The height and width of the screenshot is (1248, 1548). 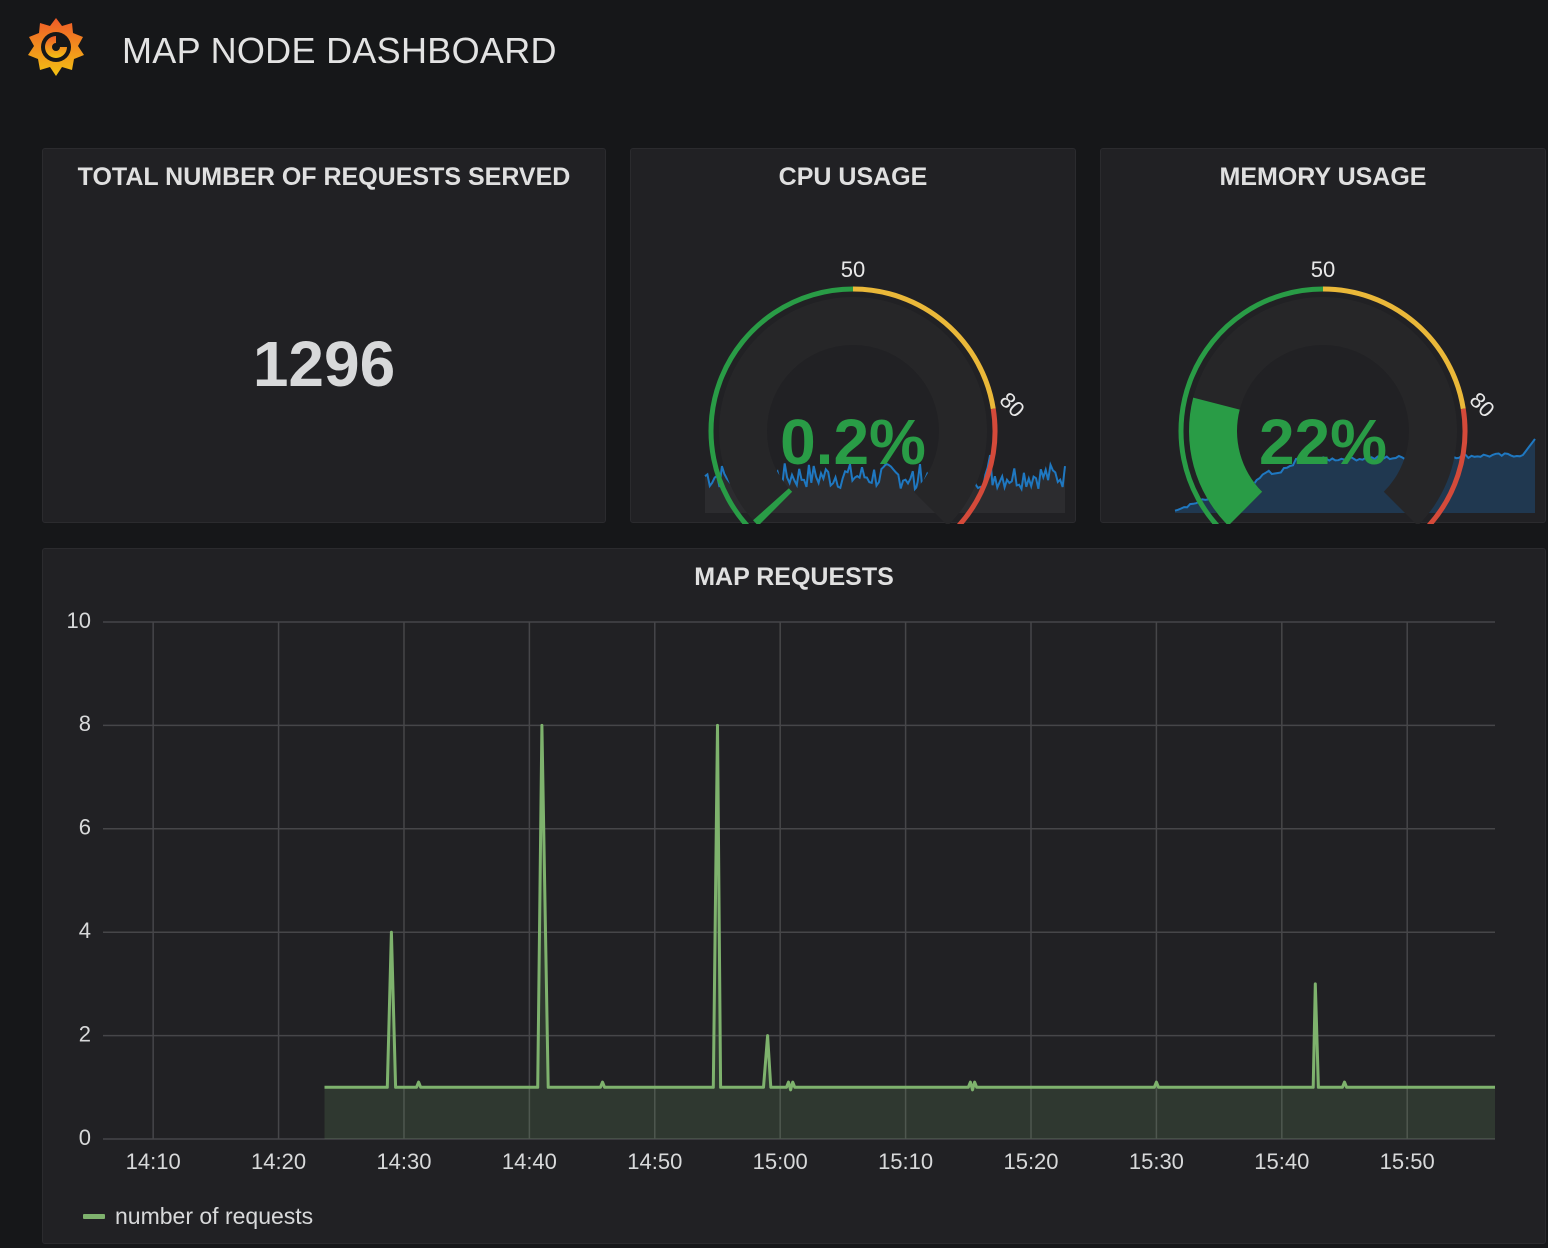 What do you see at coordinates (85, 723) in the screenshot?
I see `y-tick-label: 8` at bounding box center [85, 723].